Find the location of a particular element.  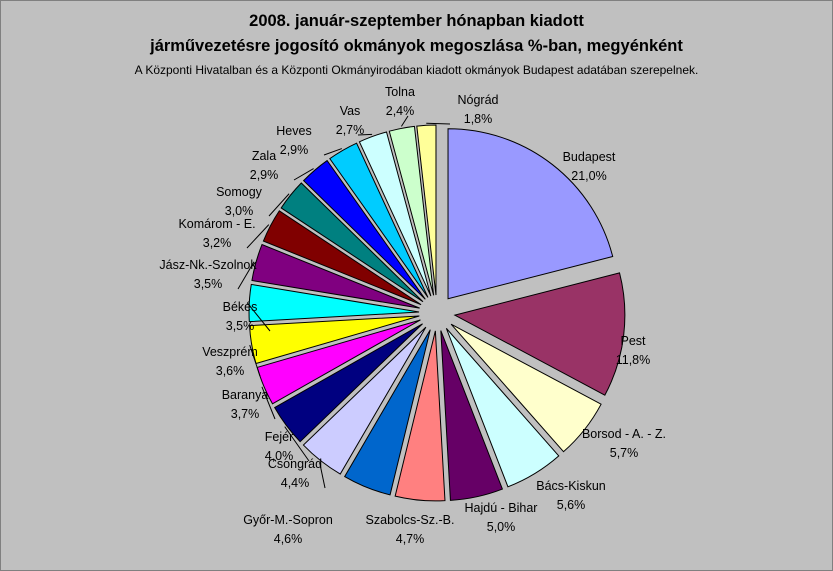

slice-value-label-2: 11,8% is located at coordinates (633, 360).